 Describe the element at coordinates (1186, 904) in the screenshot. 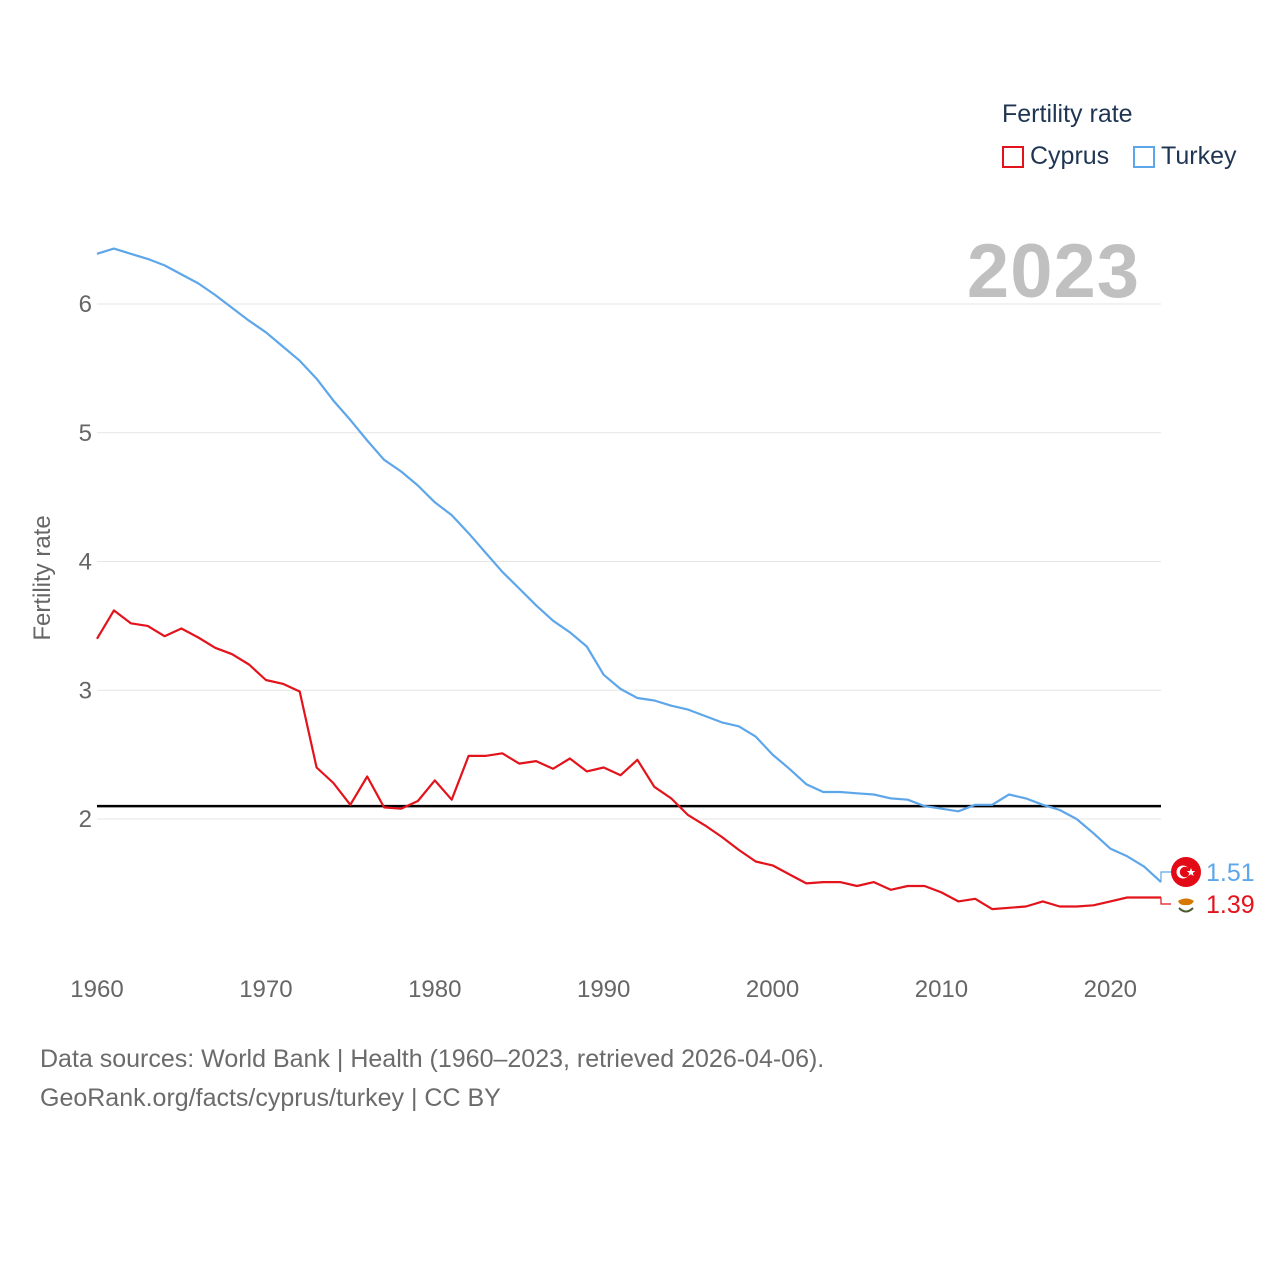

I see `cyprus-flag-icon` at that location.